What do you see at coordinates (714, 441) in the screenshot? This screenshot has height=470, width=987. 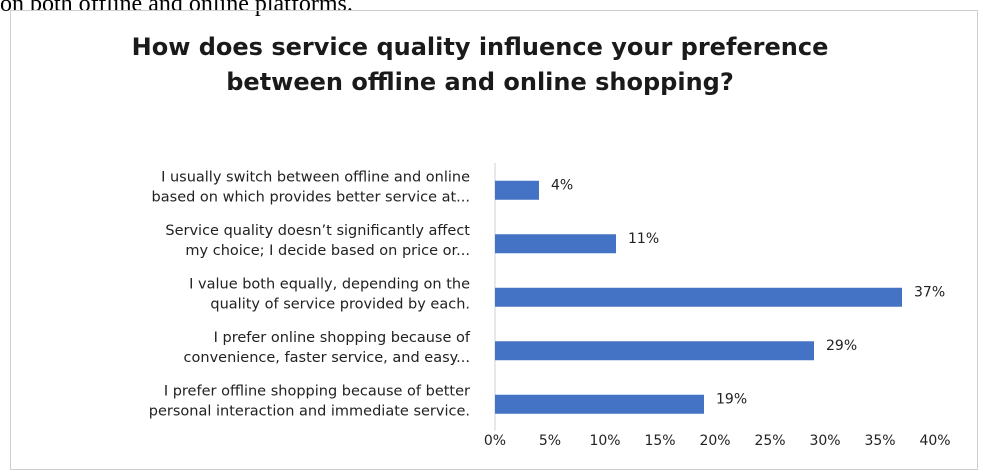 I see `x-tick-label: 20%` at bounding box center [714, 441].